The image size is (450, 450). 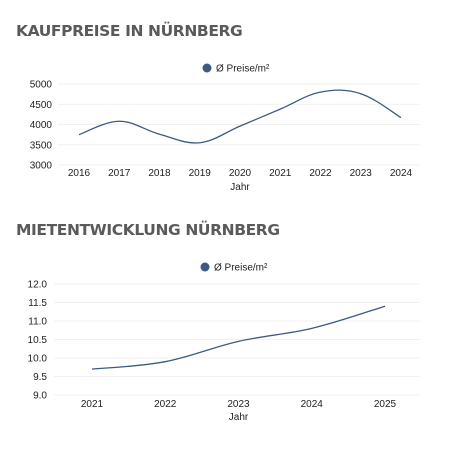 What do you see at coordinates (148, 230) in the screenshot?
I see `mietentwicklung-chart-title: MIETENTWICKLUNG NÜRNBERG` at bounding box center [148, 230].